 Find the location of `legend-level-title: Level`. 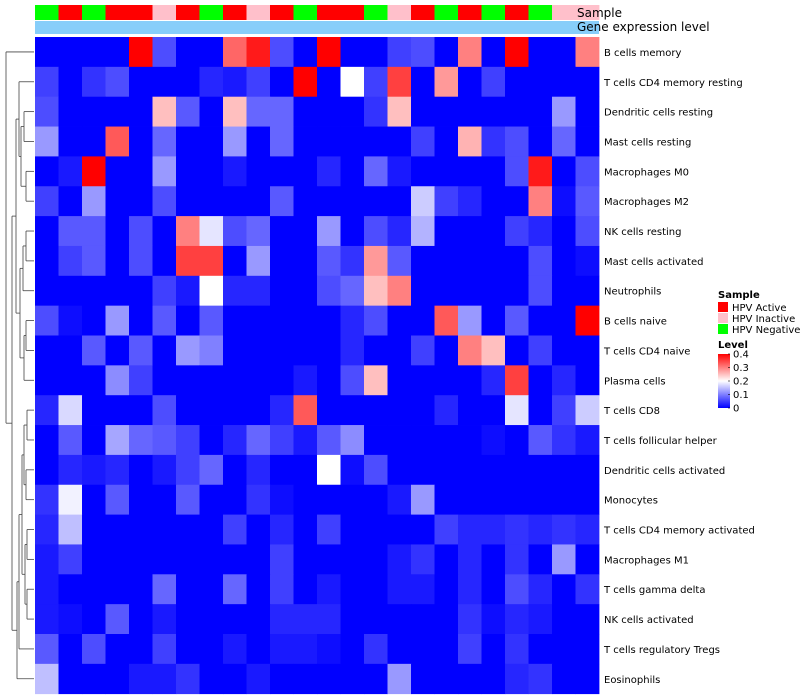

legend-level-title: Level is located at coordinates (733, 345).